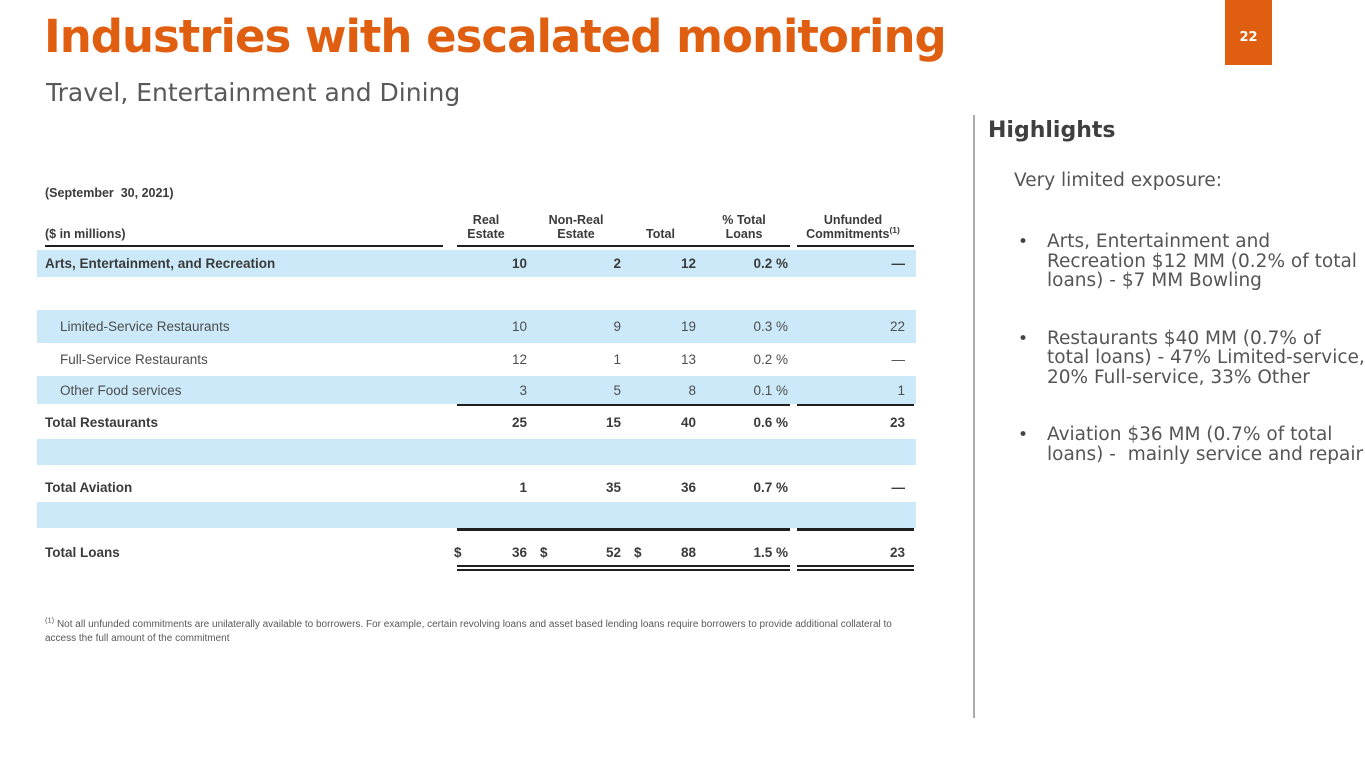 The width and height of the screenshot is (1365, 768). I want to click on col-header-real-estate: Real Estate, so click(486, 227).